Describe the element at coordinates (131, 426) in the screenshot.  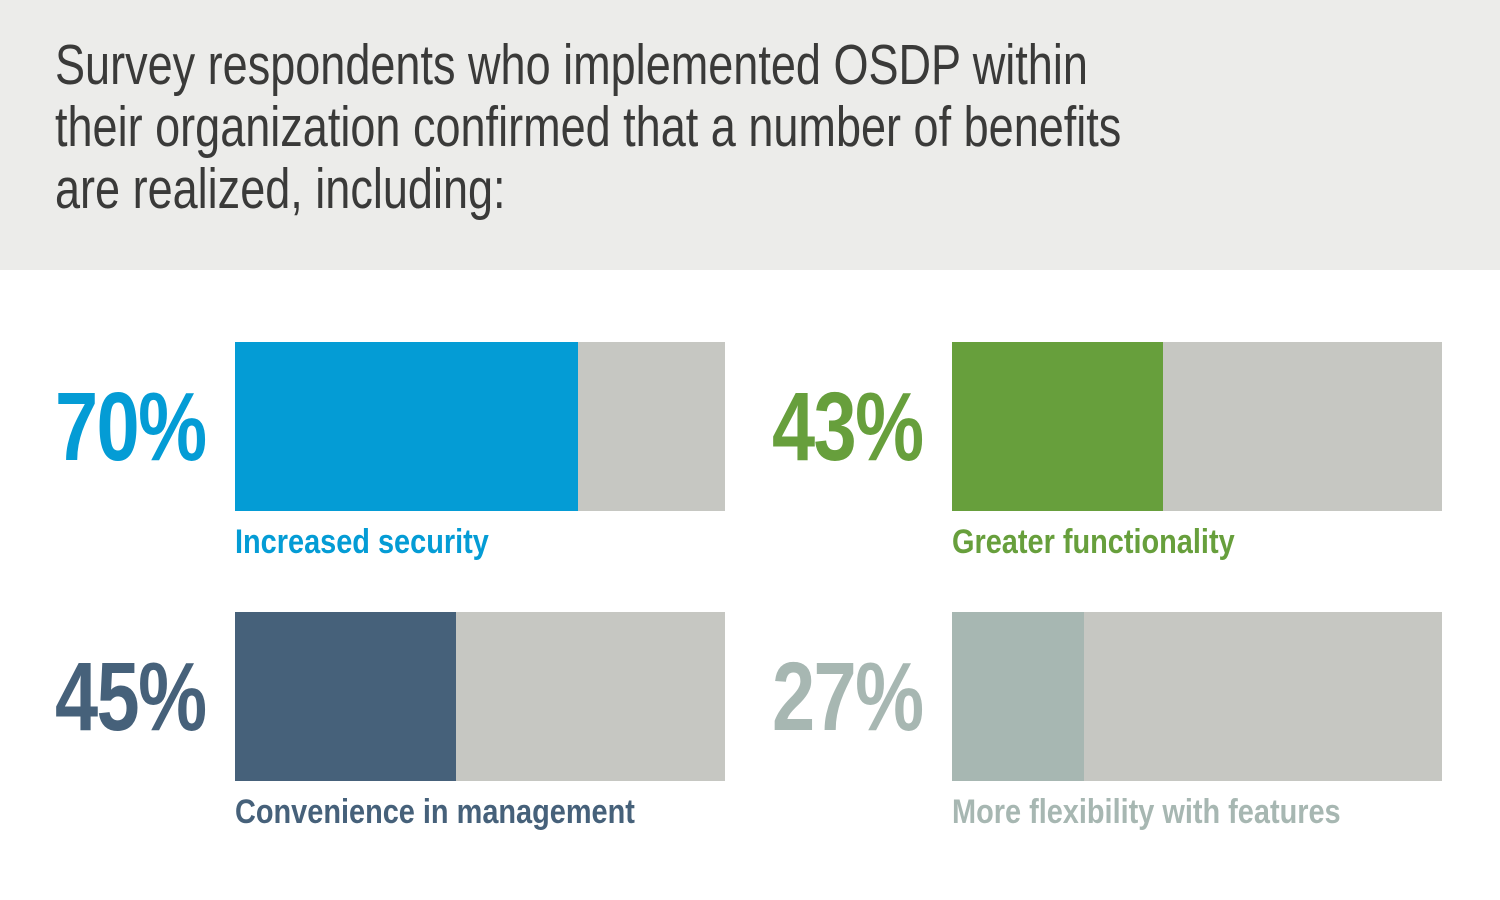
I see `stat-value-text: 70%` at that location.